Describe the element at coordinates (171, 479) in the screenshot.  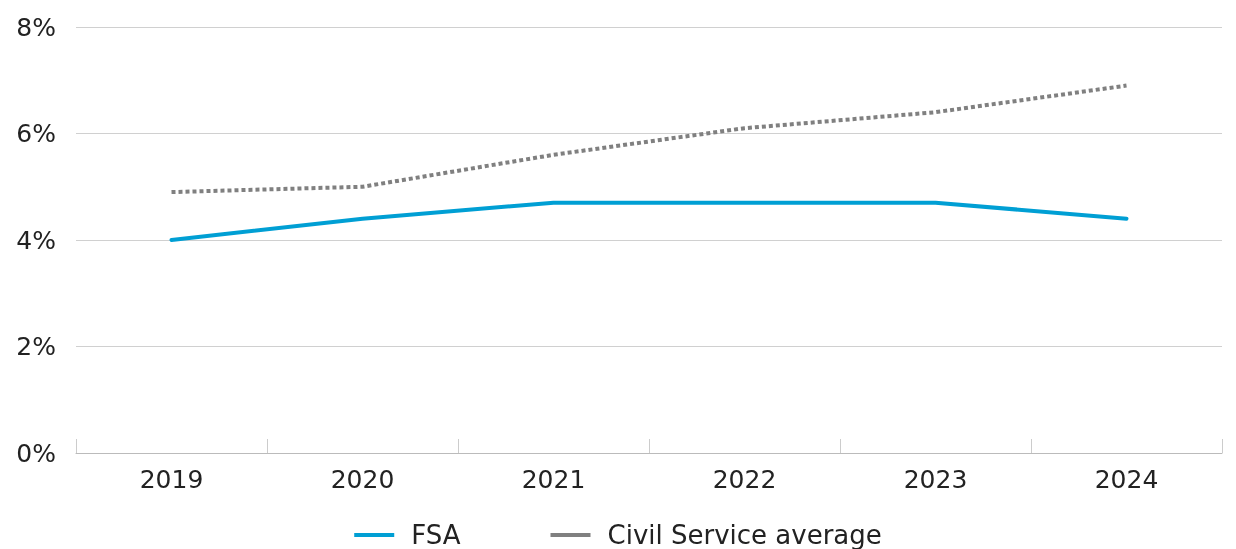
I see `x-tick-label: 2019` at that location.